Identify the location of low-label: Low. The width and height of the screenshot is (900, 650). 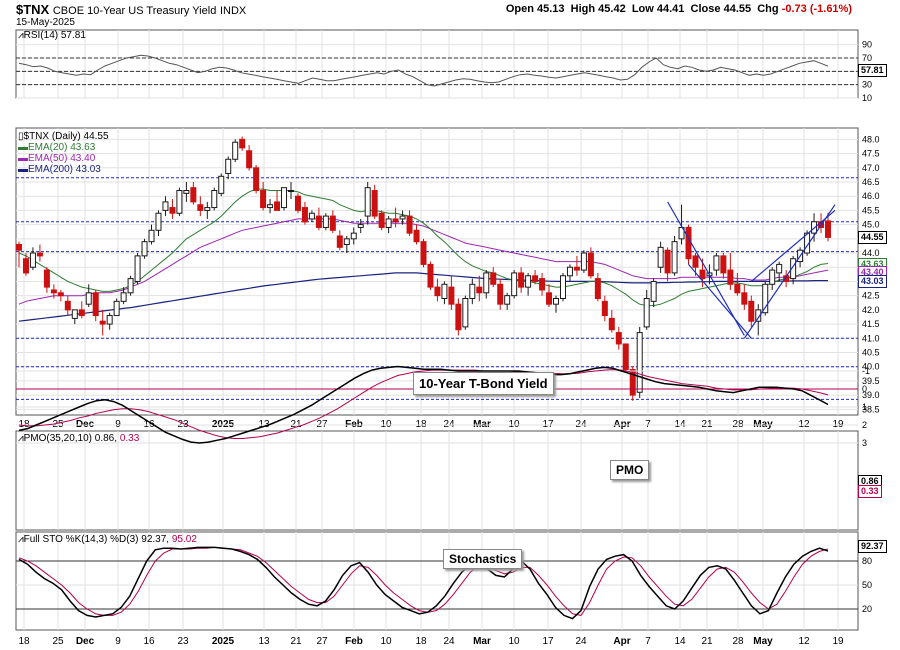
(642, 9).